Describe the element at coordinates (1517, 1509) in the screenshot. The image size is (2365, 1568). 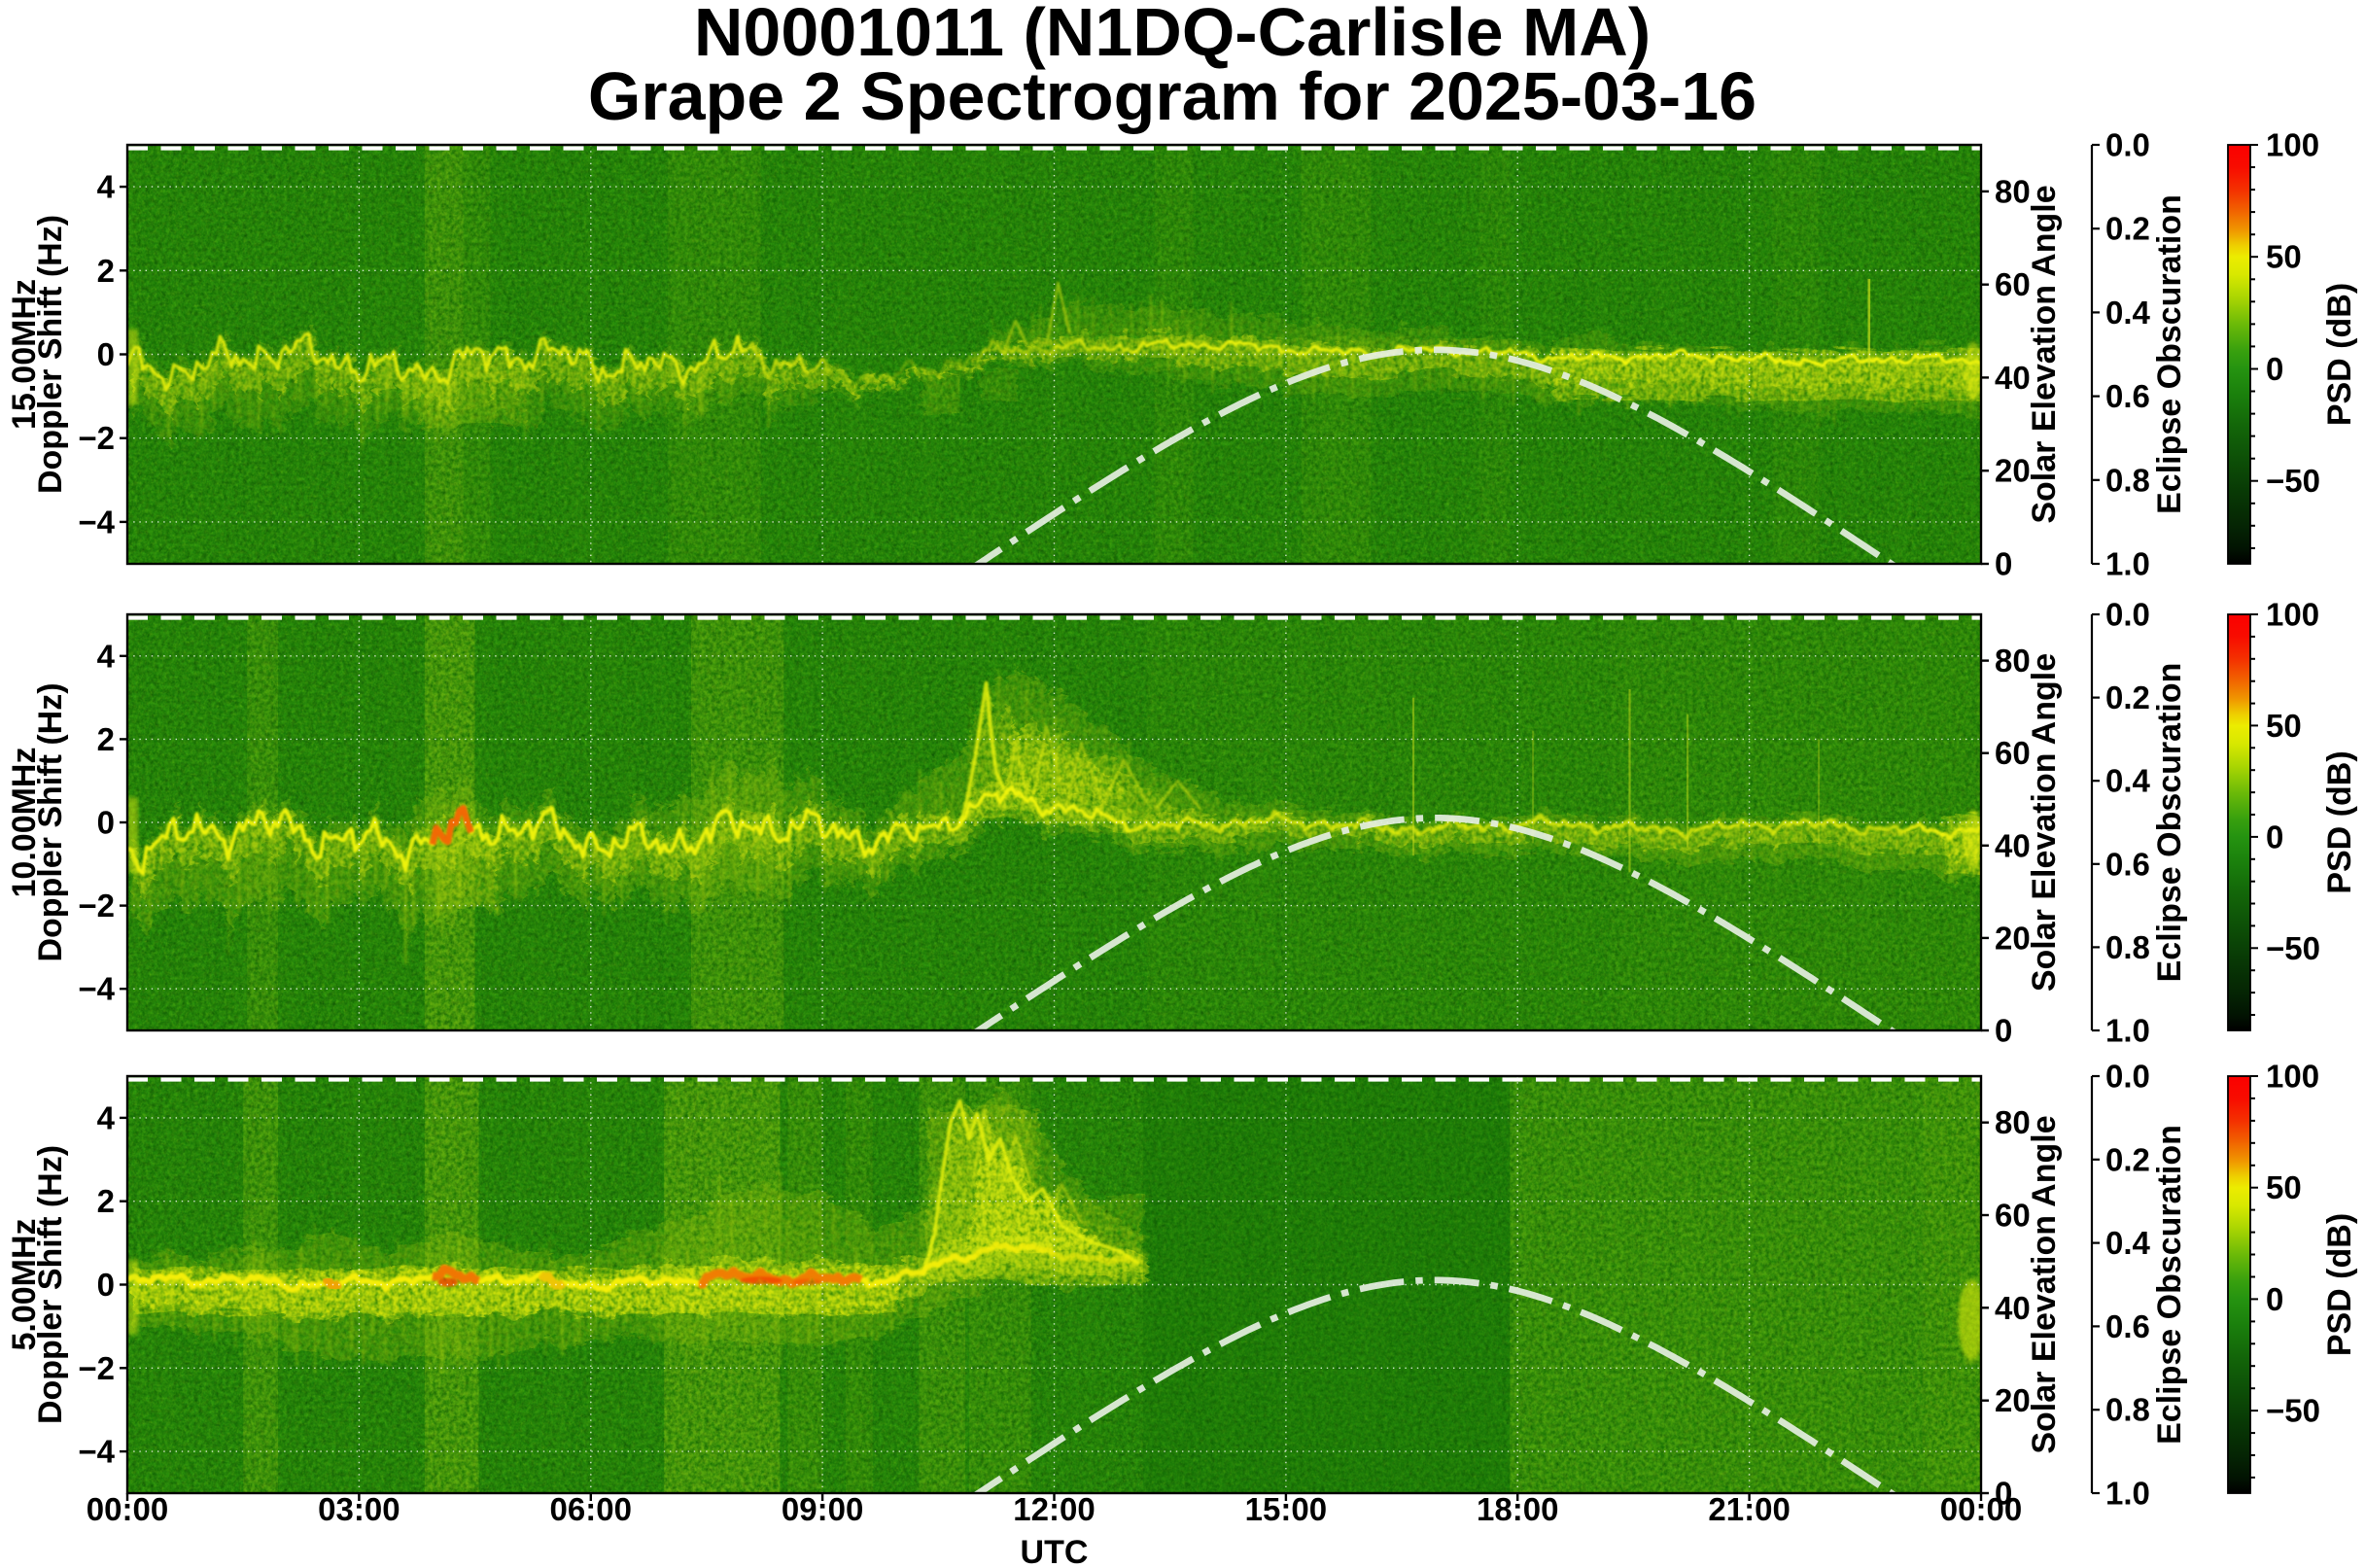
I see `svg-text: 18:00` at that location.